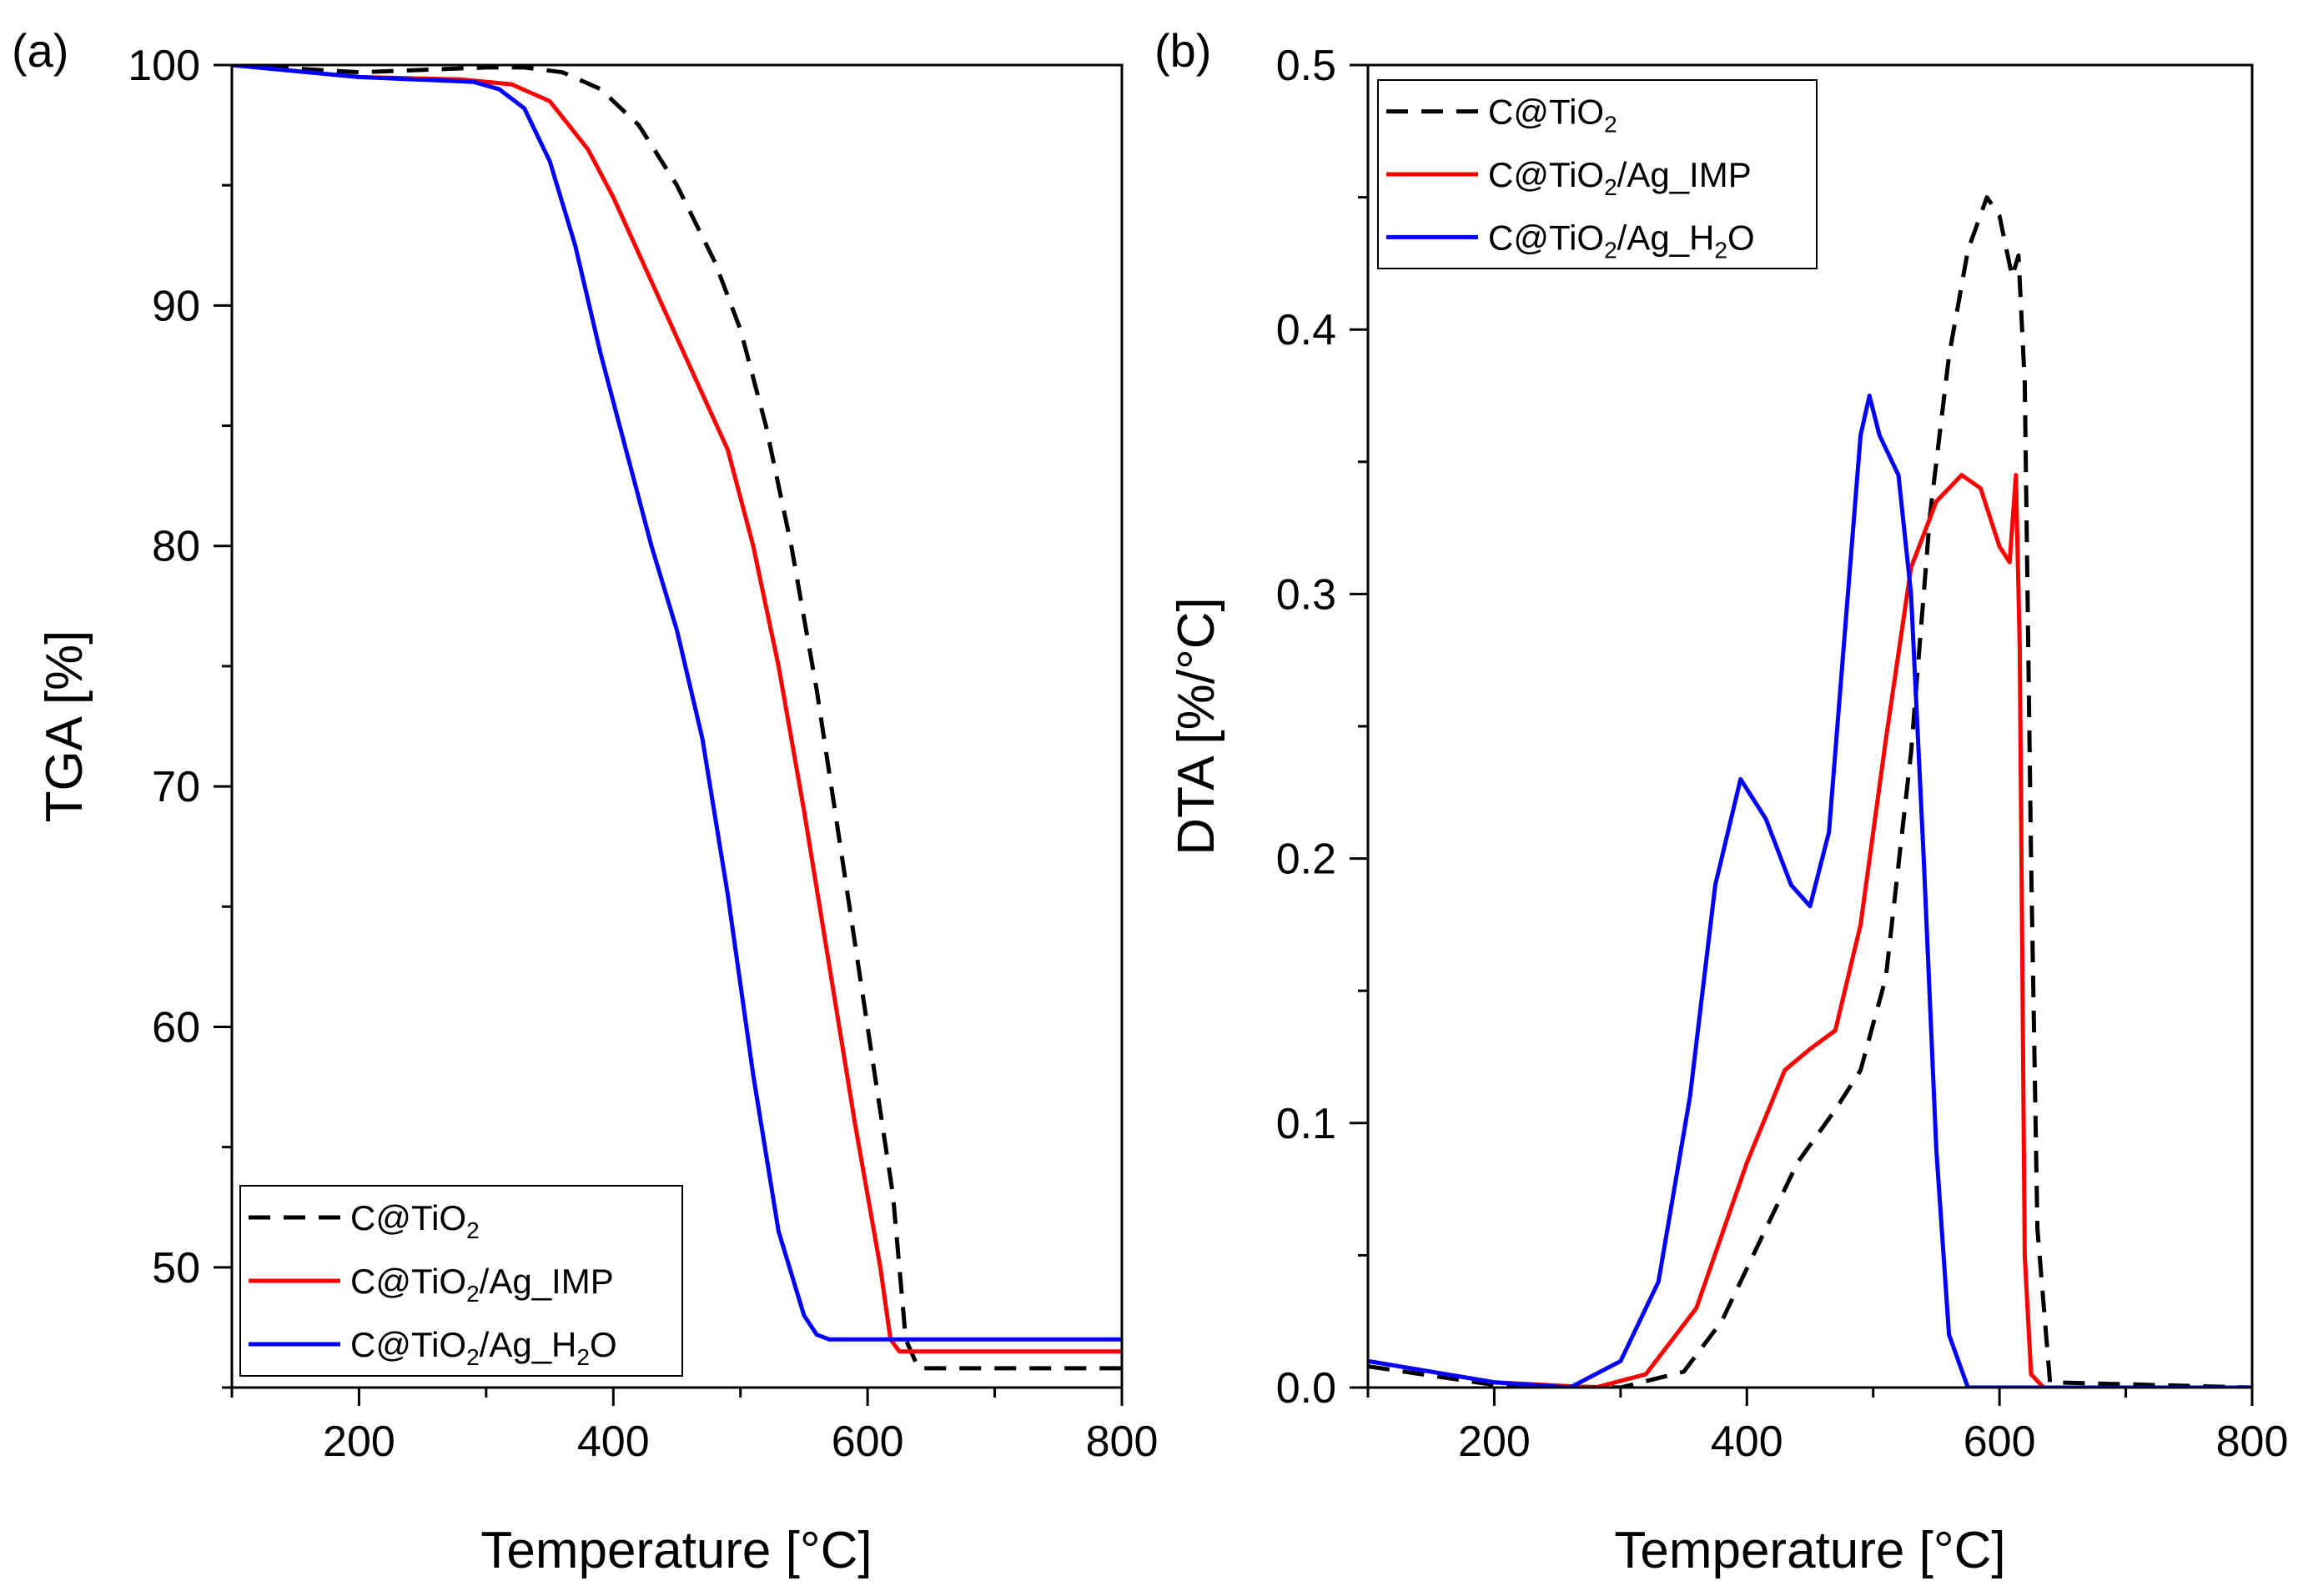 The height and width of the screenshot is (1596, 2308). I want to click on y-tick-label: 70, so click(176, 787).